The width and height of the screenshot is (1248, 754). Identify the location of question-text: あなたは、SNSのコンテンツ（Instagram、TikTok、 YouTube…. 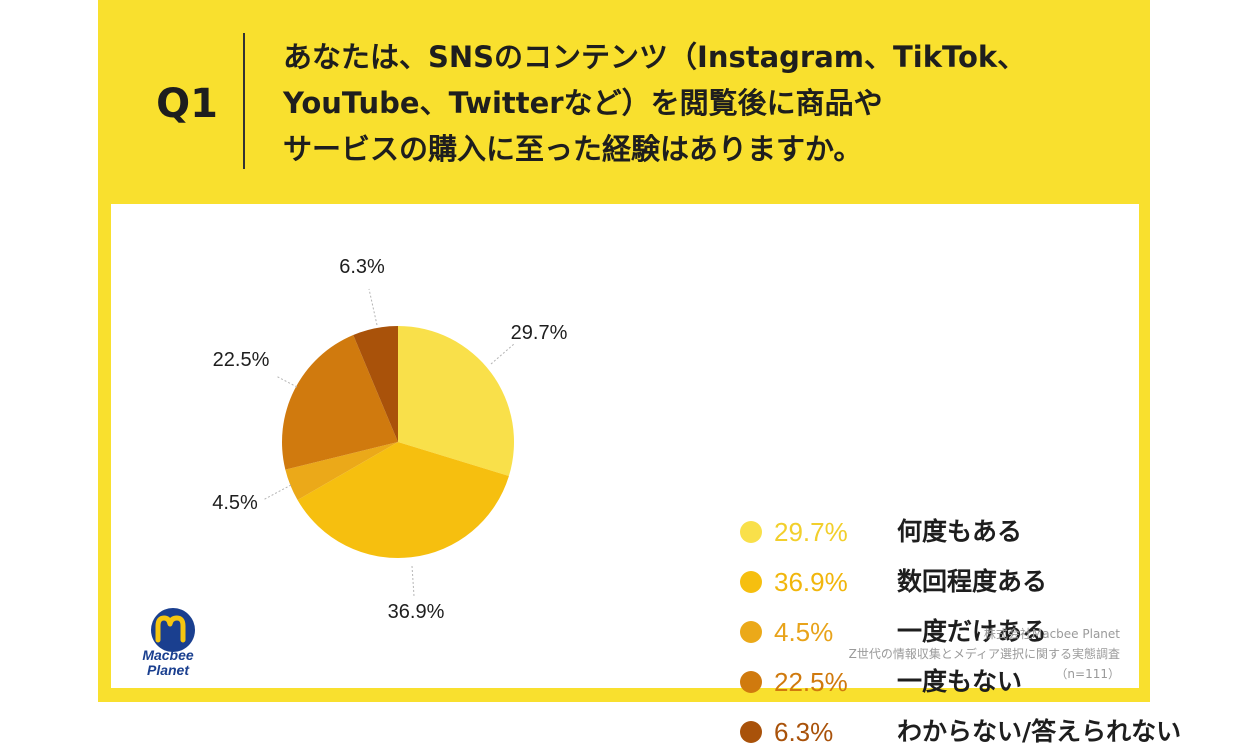
(683, 103).